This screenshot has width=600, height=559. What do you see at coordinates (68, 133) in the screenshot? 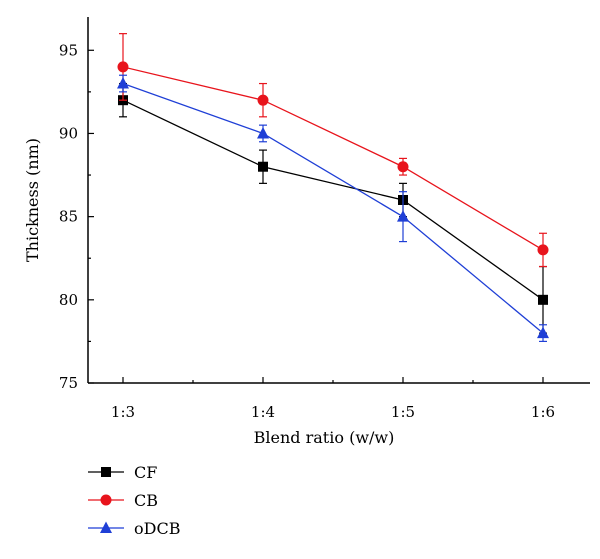
I see `y-tick-label: 90` at bounding box center [68, 133].